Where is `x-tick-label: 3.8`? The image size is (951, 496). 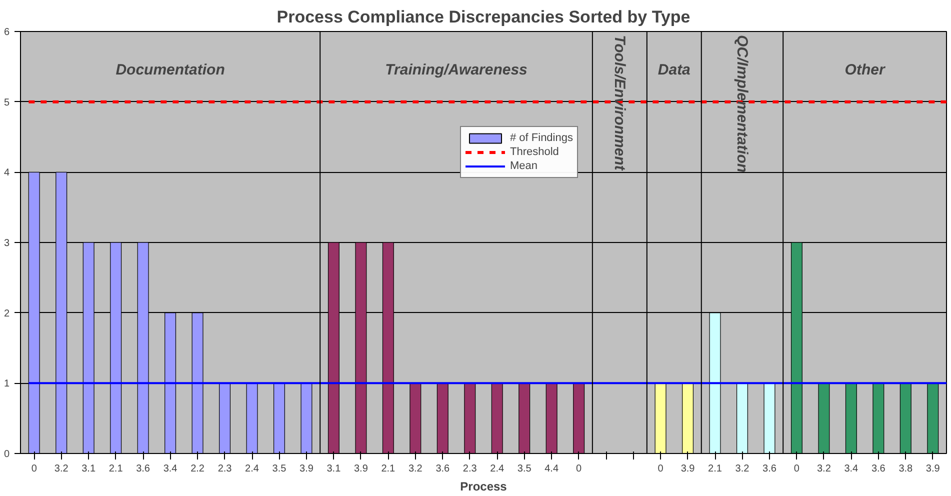
x-tick-label: 3.8 is located at coordinates (906, 469).